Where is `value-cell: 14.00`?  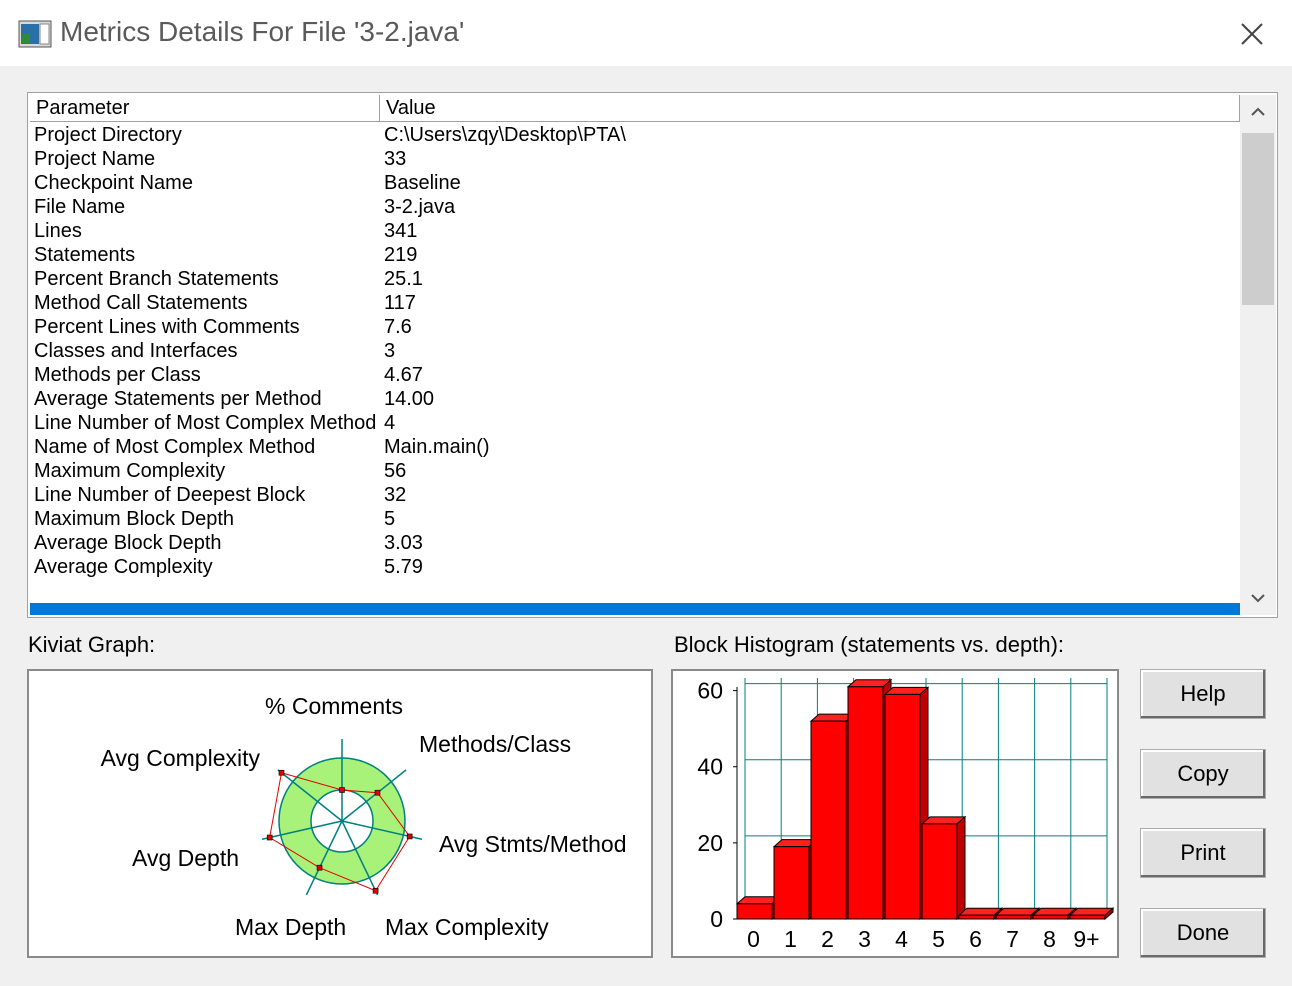 value-cell: 14.00 is located at coordinates (409, 399).